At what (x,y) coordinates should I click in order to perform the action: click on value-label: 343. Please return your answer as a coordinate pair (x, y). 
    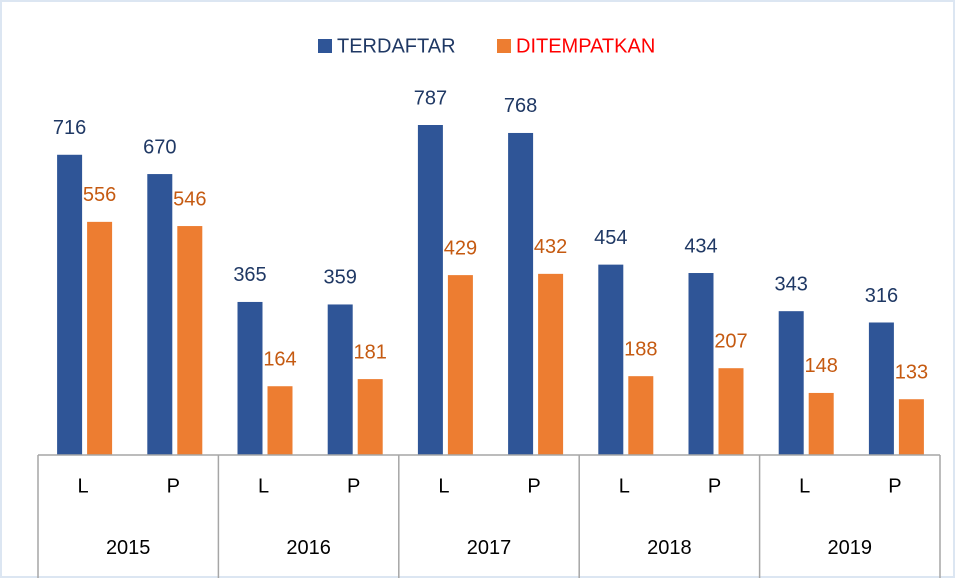
    Looking at the image, I should click on (791, 284).